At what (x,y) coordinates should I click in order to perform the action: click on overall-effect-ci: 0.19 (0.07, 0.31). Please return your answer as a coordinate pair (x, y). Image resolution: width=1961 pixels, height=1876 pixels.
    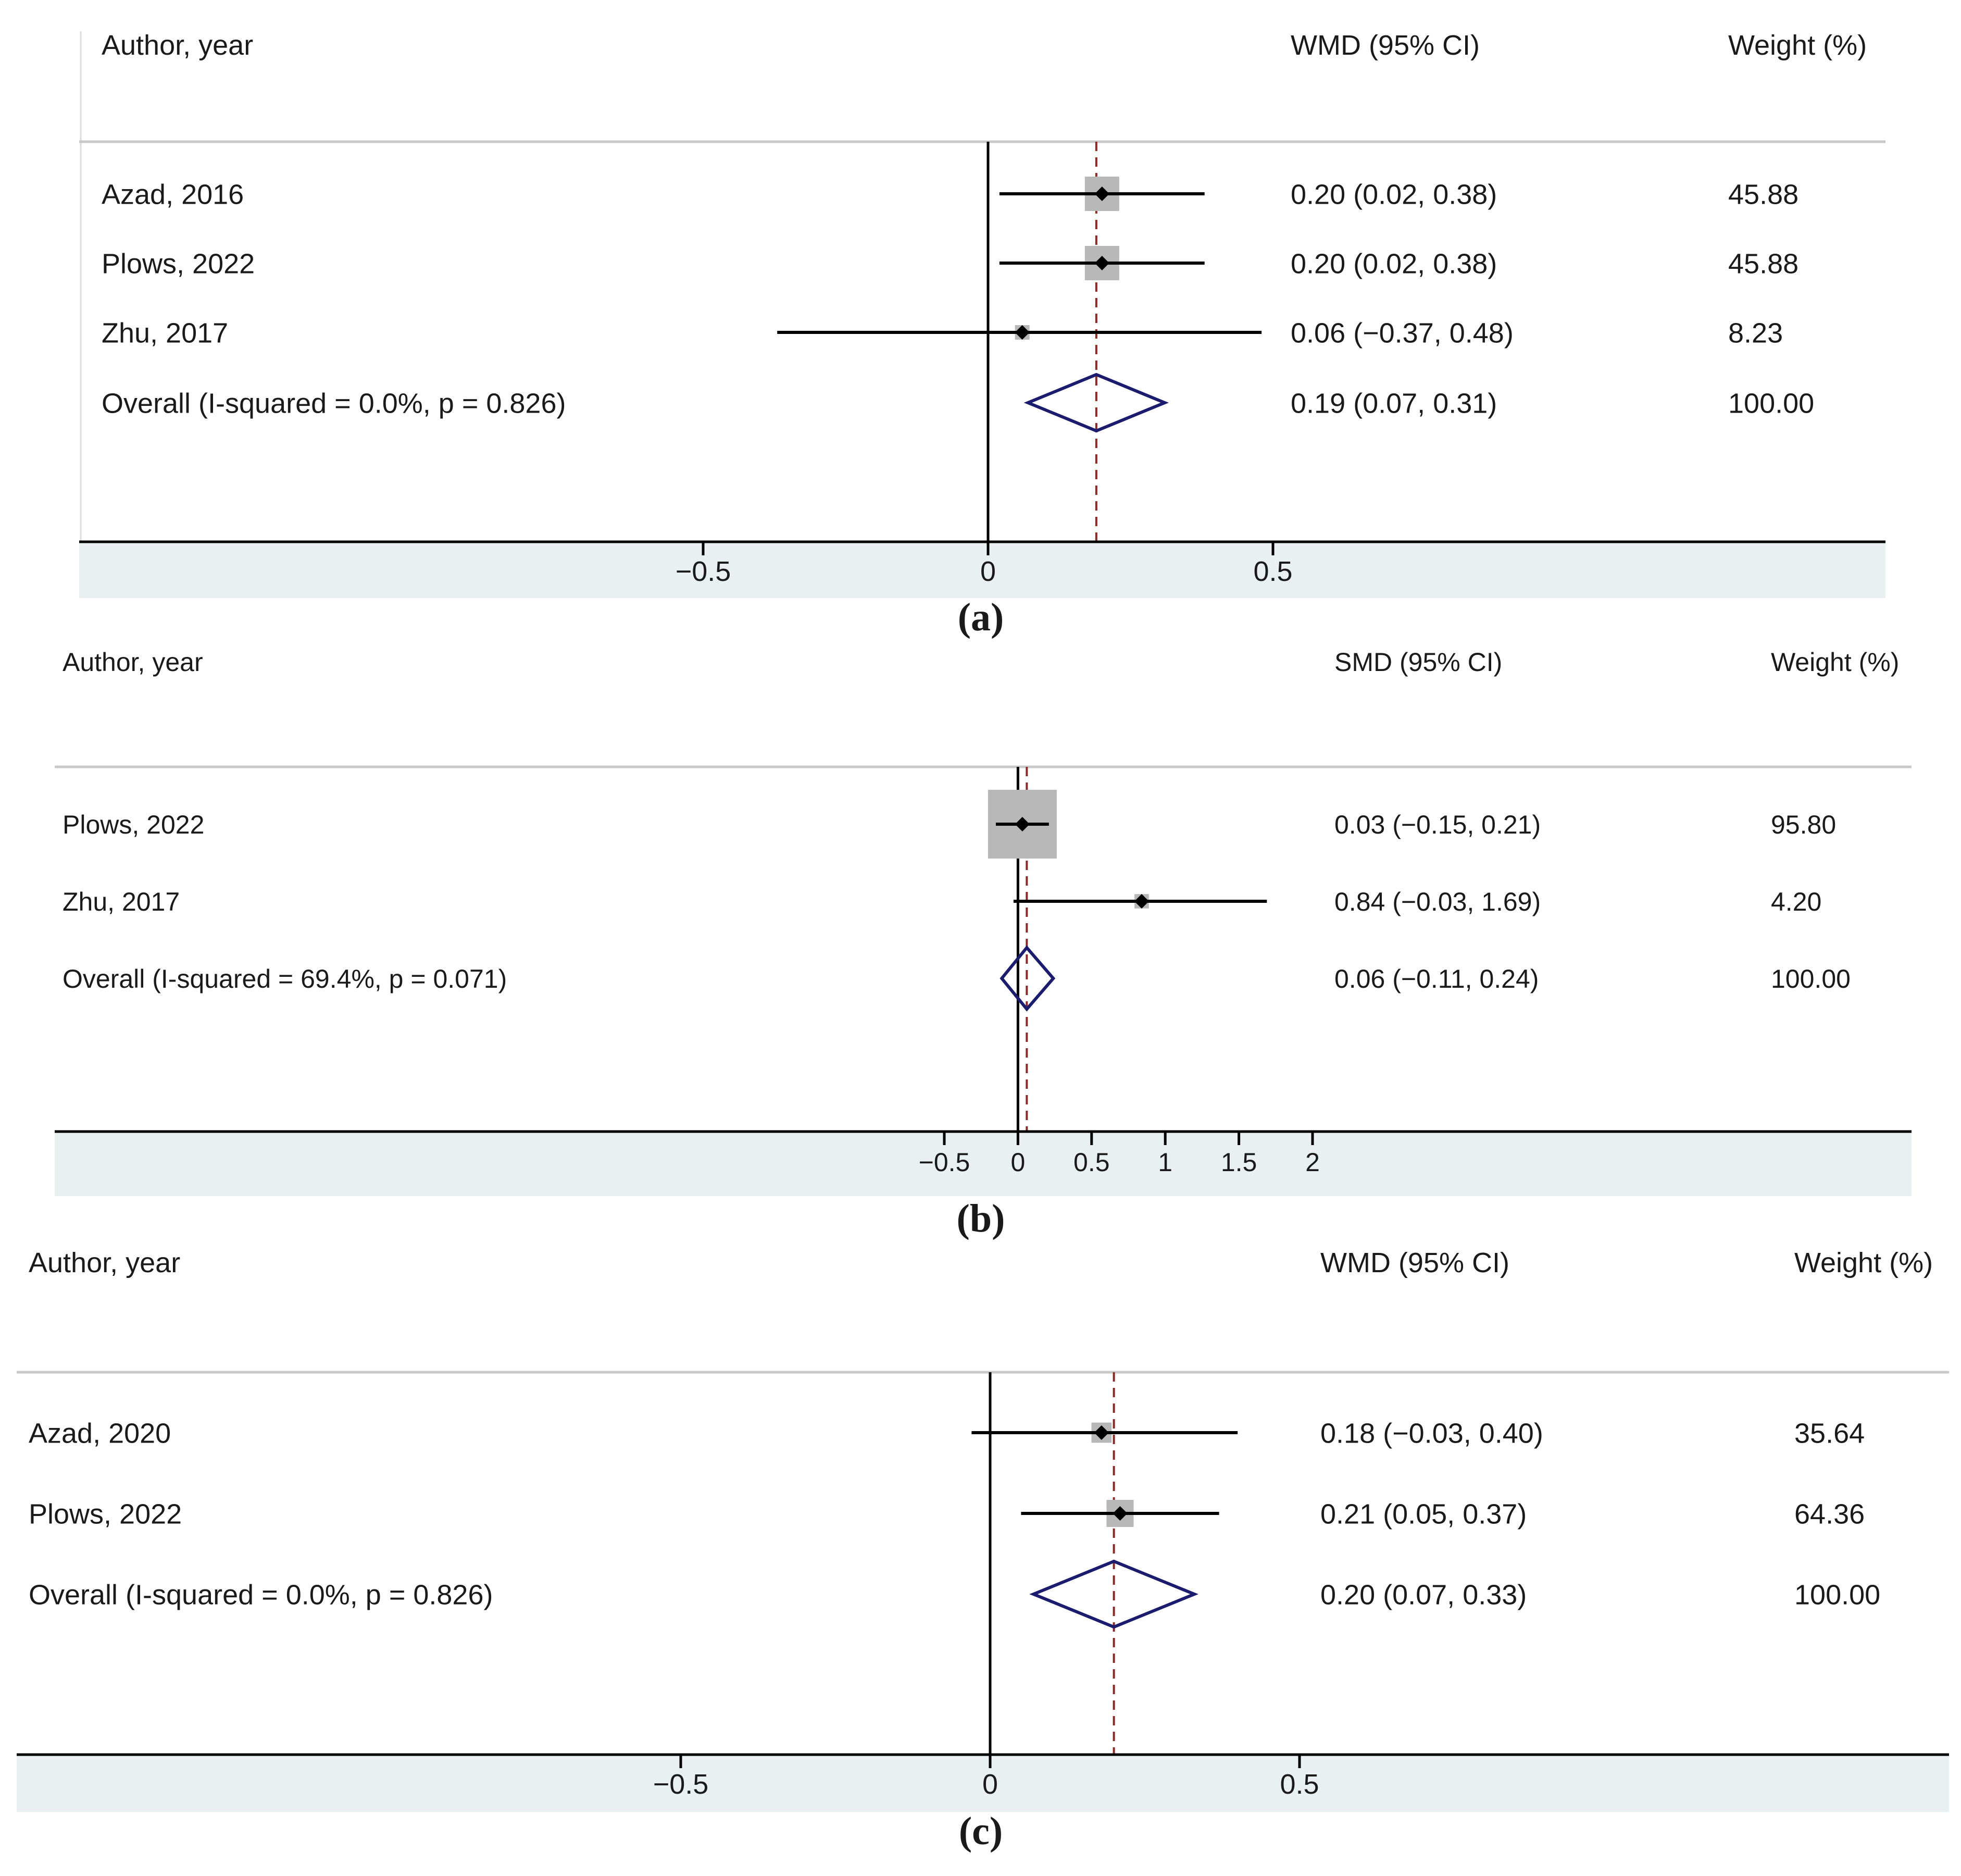
    Looking at the image, I should click on (1394, 403).